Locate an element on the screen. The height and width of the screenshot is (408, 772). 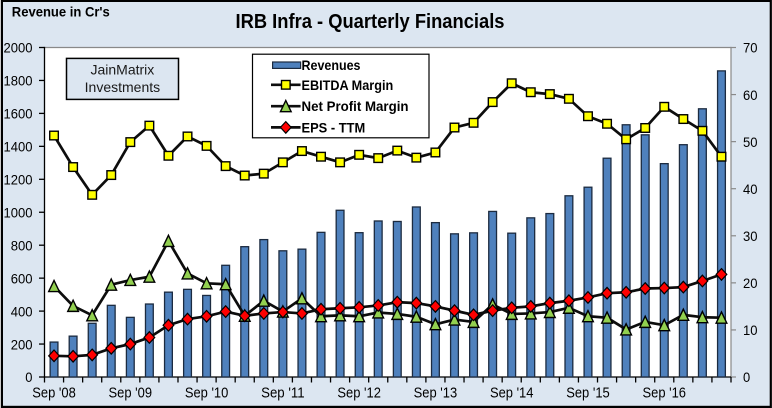
svg-text: Sep '14 is located at coordinates (512, 392).